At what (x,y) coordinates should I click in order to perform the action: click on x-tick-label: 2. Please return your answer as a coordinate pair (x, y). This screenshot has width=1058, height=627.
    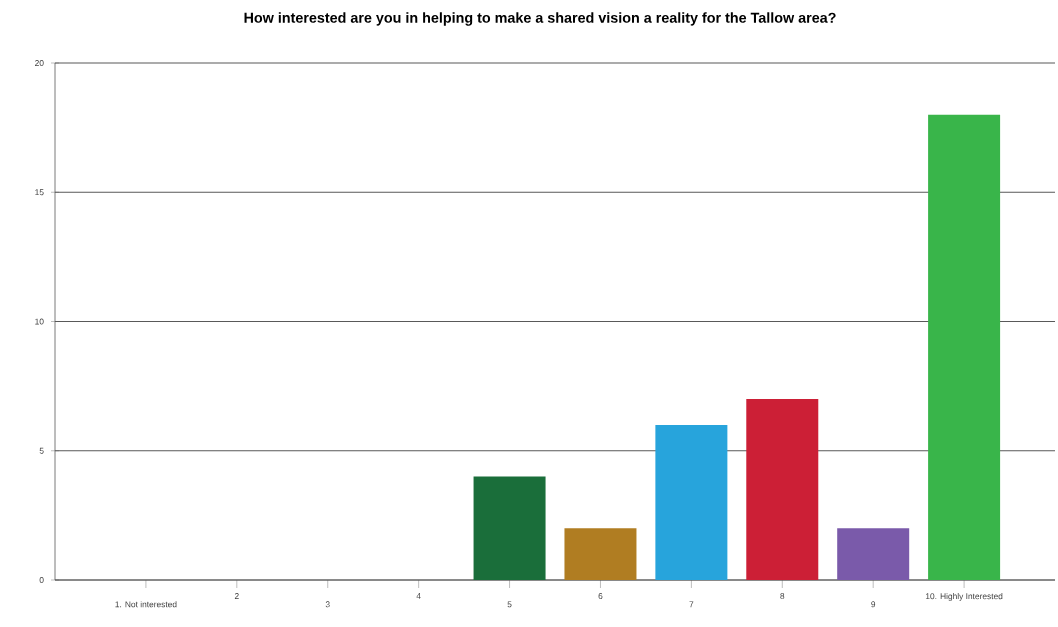
    Looking at the image, I should click on (236, 596).